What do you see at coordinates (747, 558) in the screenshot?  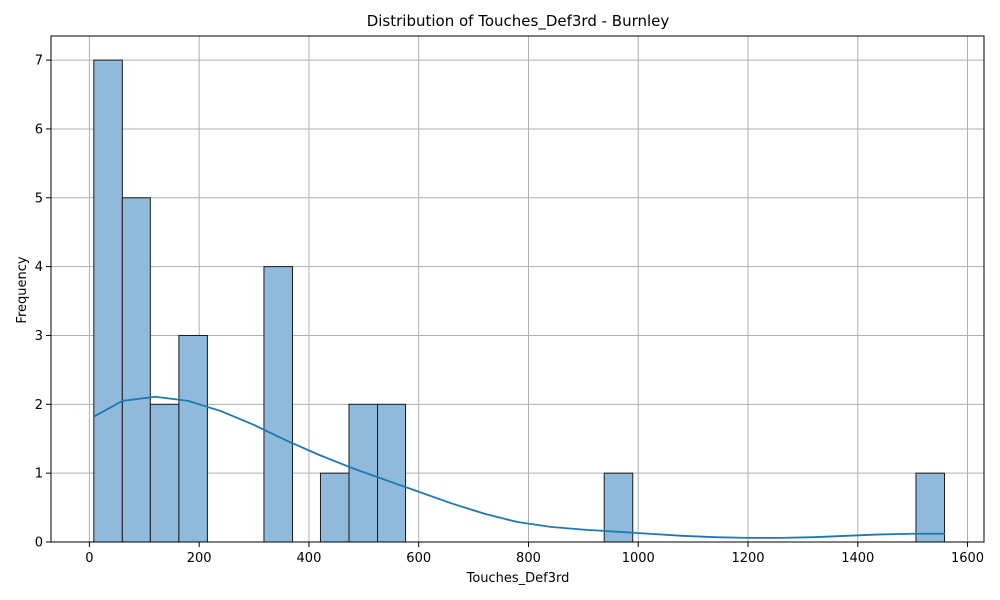 I see `x-tick-label: 1200` at bounding box center [747, 558].